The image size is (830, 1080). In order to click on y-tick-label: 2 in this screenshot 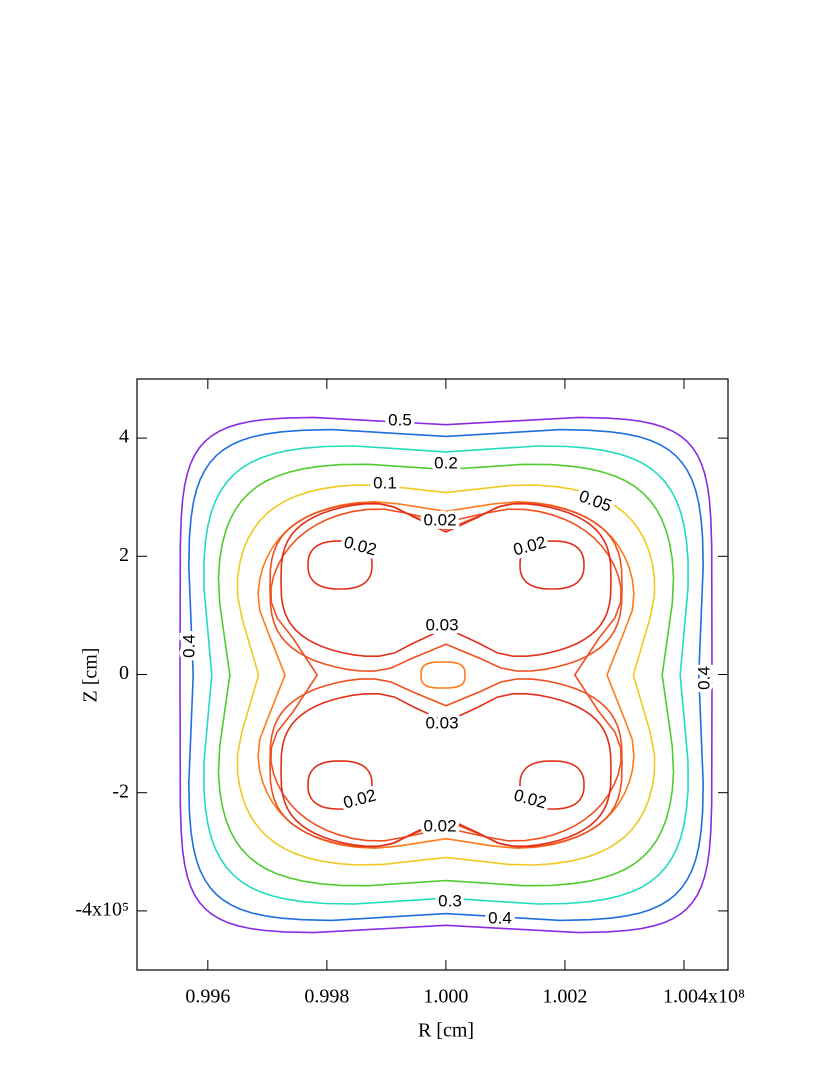, I will do `click(124, 555)`.